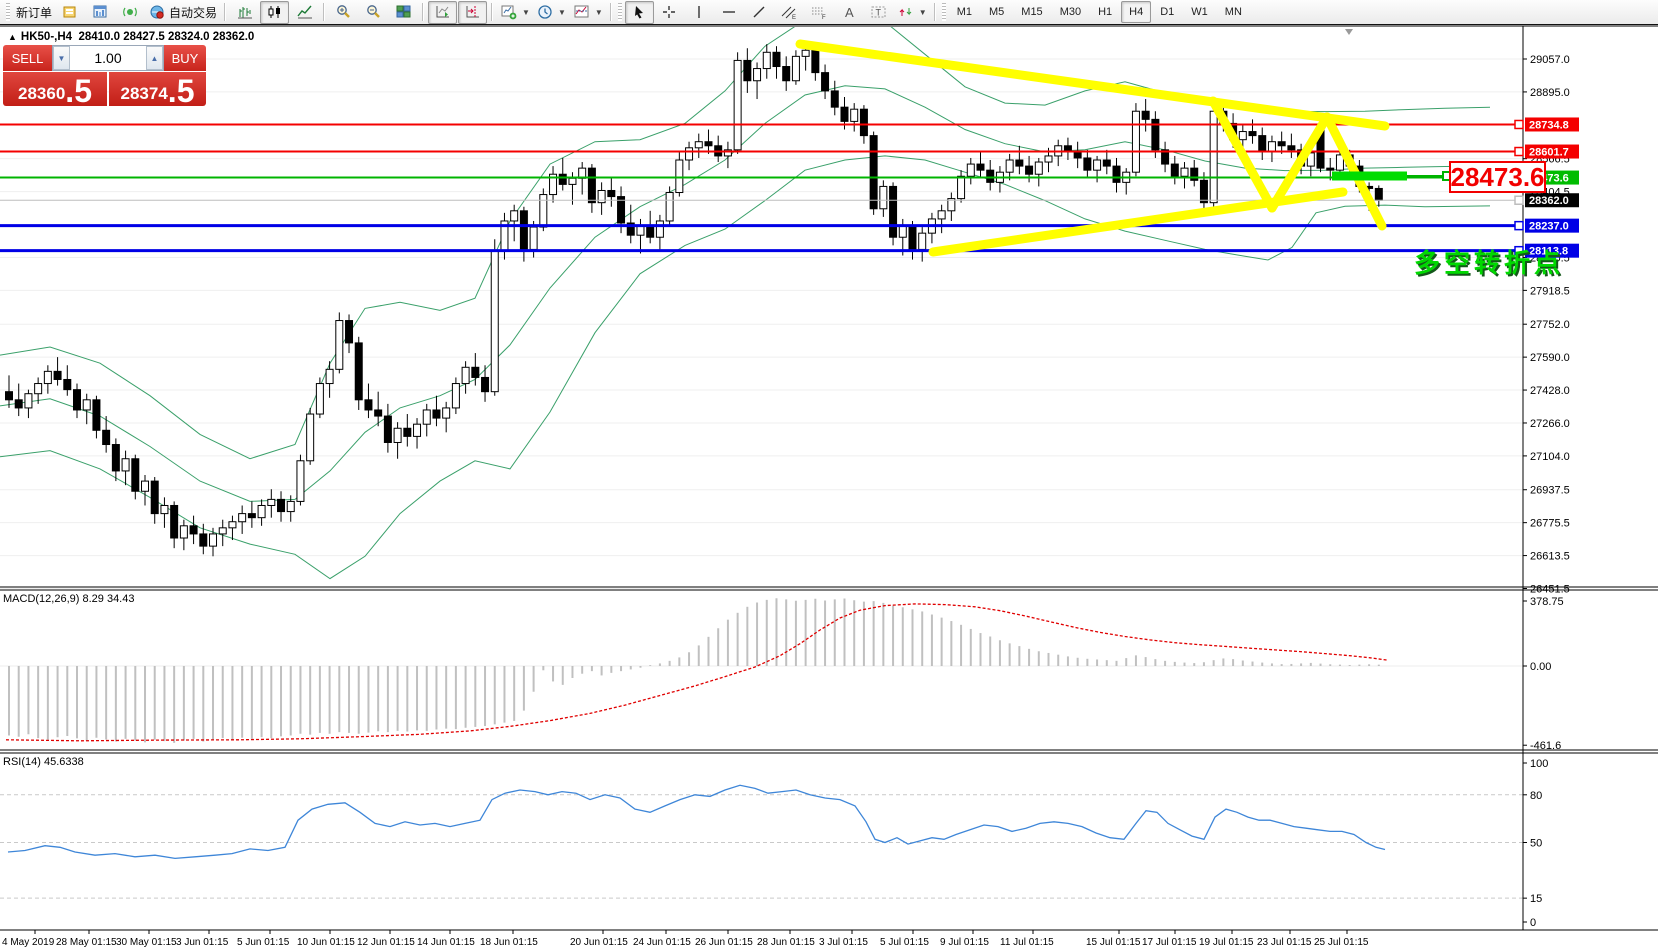  Describe the element at coordinates (185, 58) in the screenshot. I see `buy-button: BUY` at that location.